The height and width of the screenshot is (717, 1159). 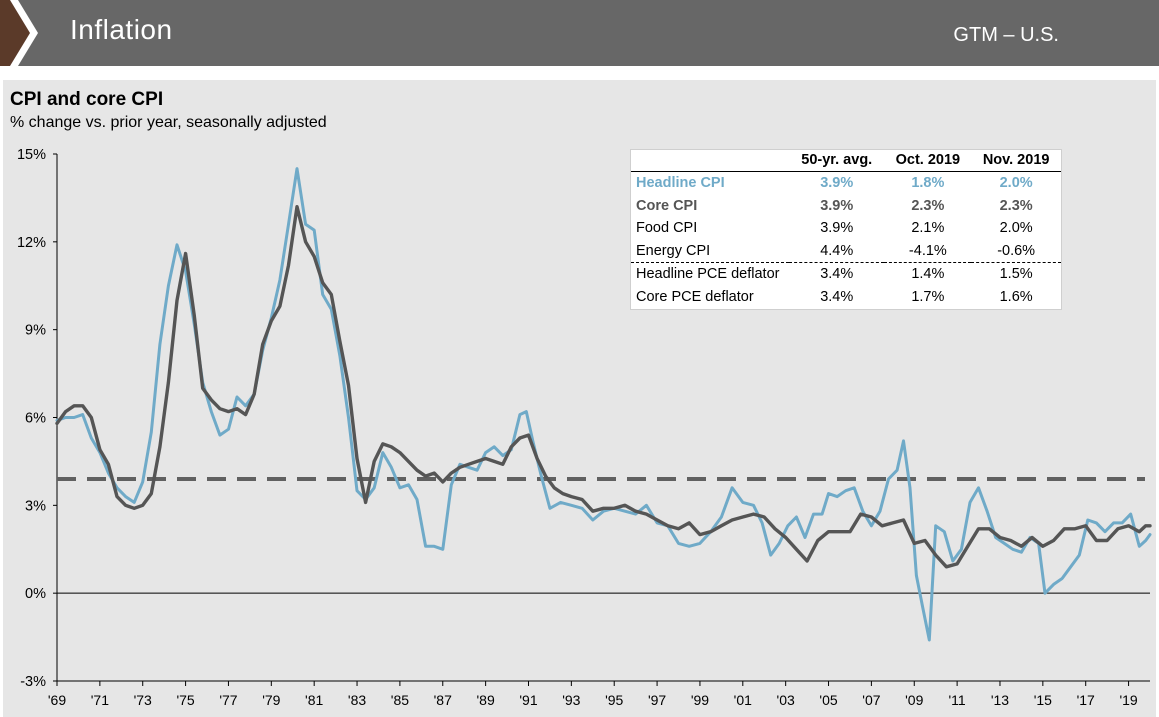 What do you see at coordinates (143, 700) in the screenshot?
I see `x-tick-label: '73` at bounding box center [143, 700].